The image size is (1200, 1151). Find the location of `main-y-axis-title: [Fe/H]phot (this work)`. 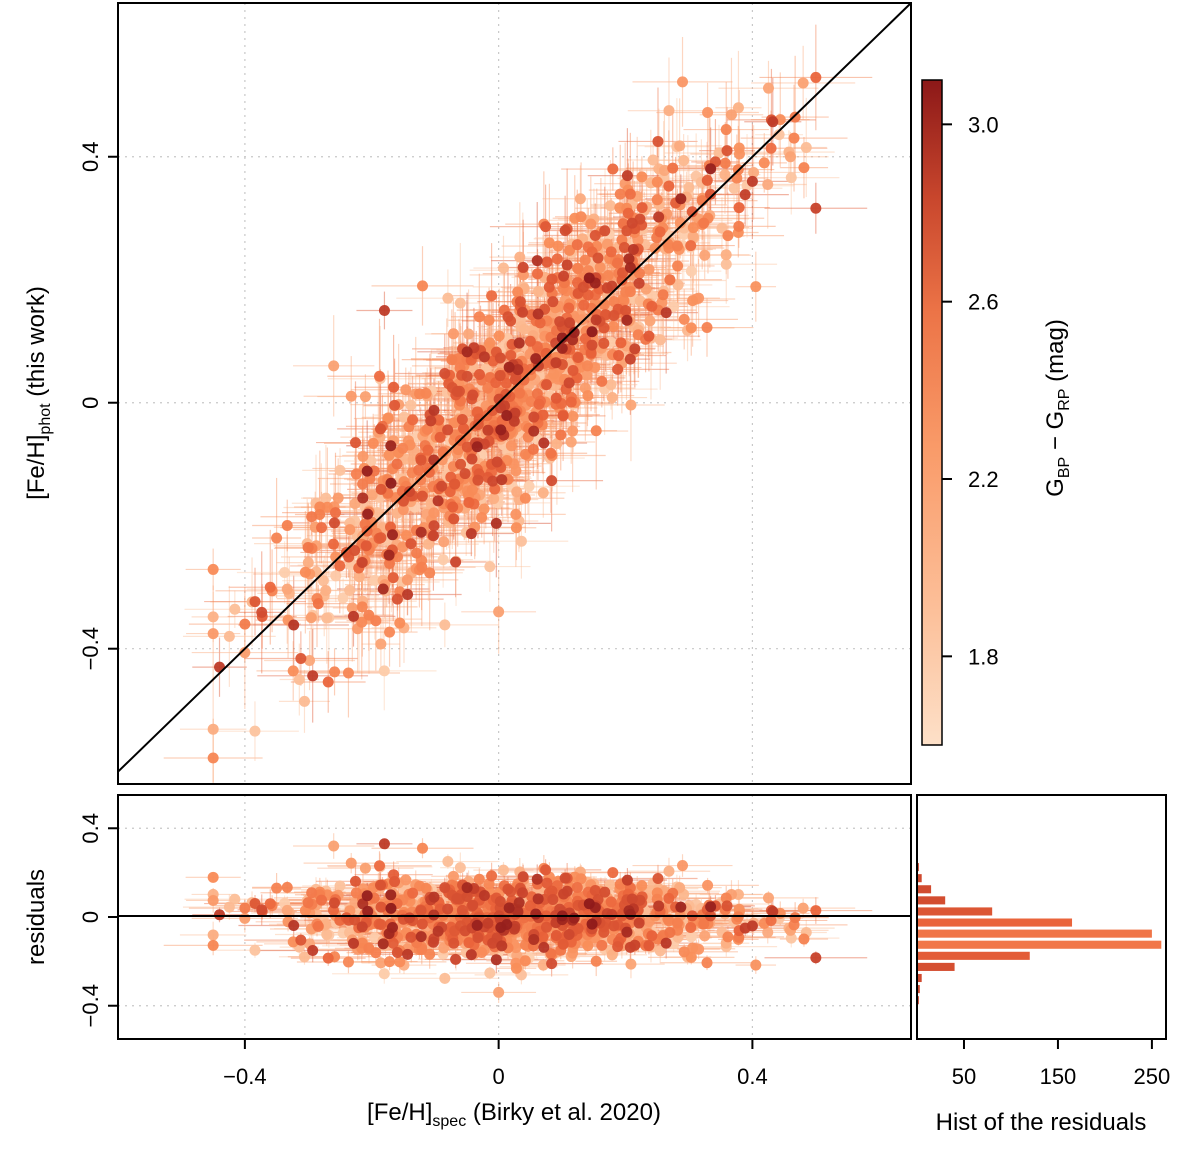

main-y-axis-title: [Fe/H]phot (this work) is located at coordinates (38, 393).